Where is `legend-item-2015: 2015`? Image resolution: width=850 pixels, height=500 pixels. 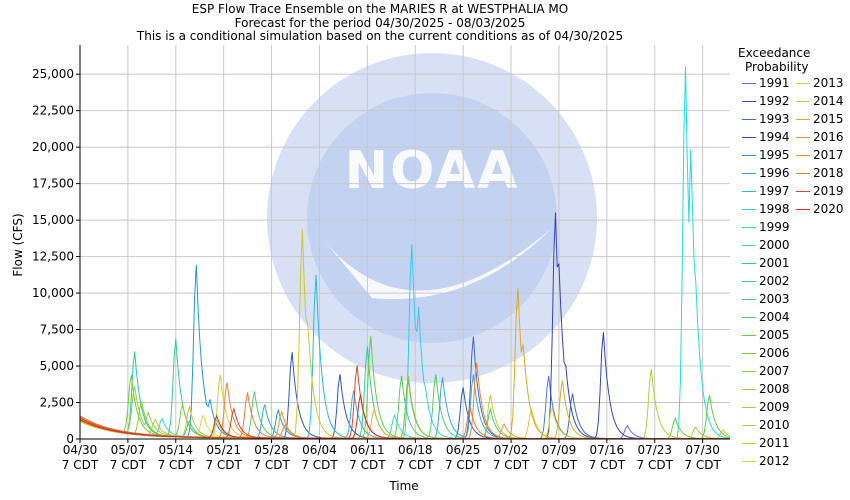 legend-item-2015: 2015 is located at coordinates (820, 119).